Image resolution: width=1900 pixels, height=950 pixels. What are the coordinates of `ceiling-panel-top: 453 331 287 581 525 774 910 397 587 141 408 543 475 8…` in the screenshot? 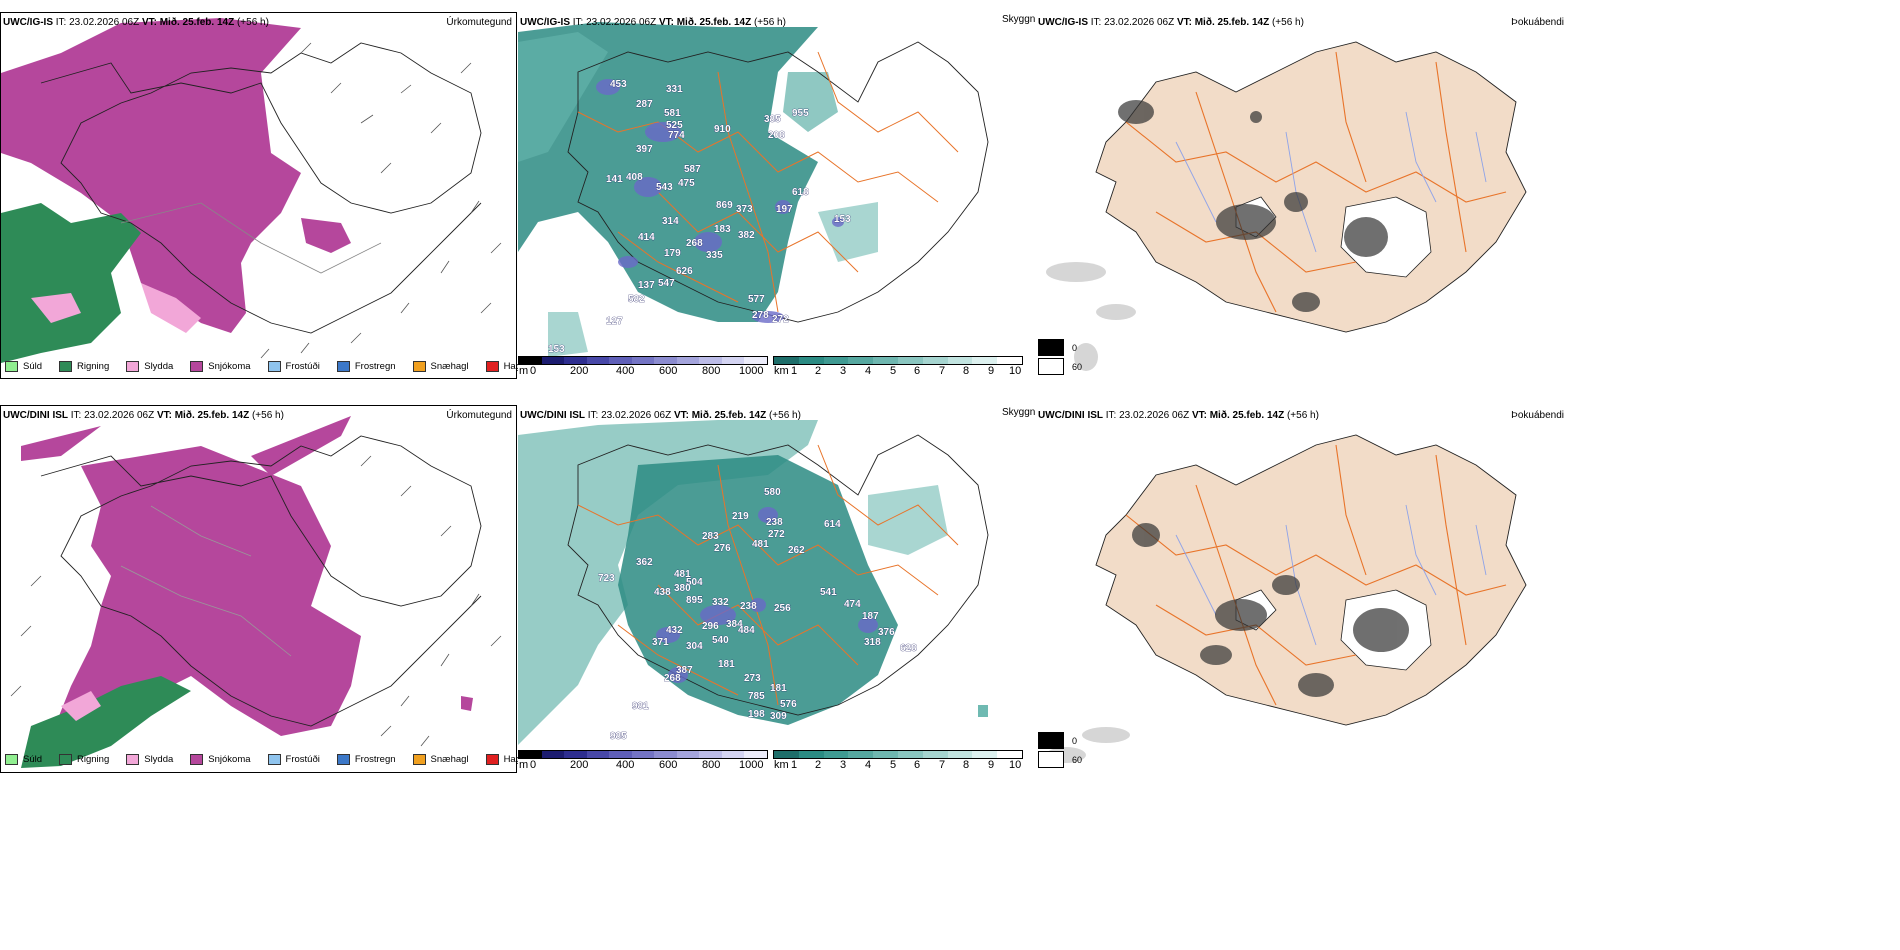 It's located at (778, 195).